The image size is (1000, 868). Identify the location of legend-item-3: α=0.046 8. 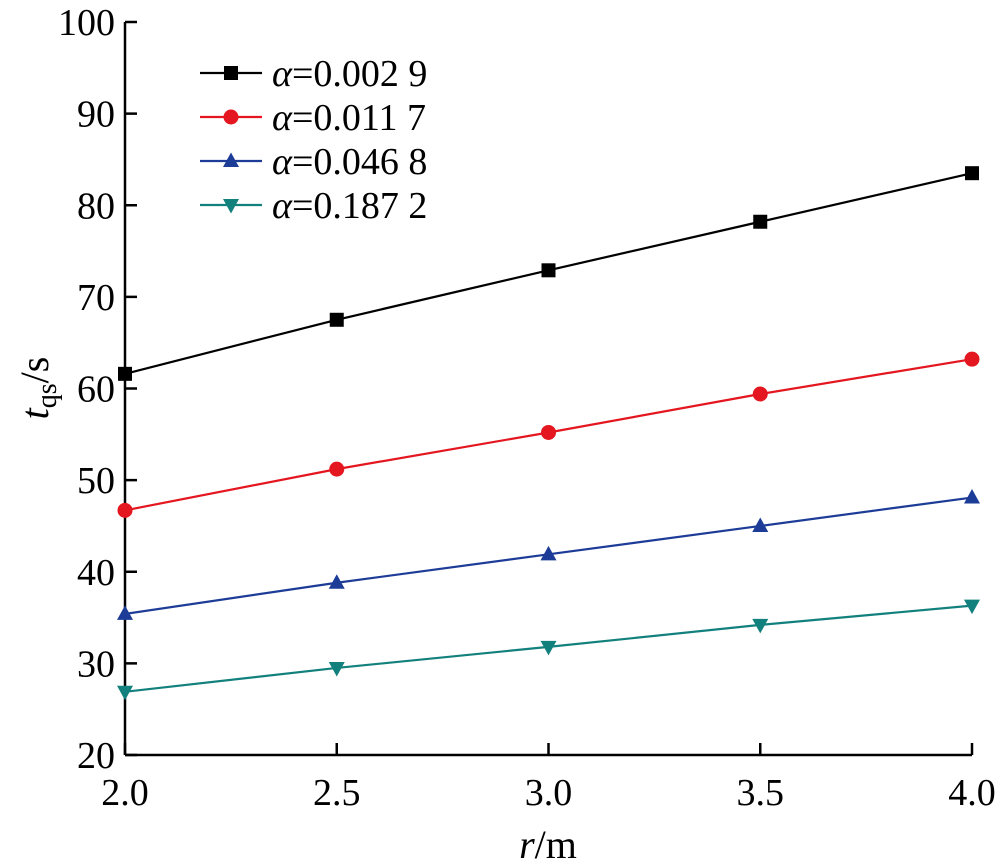
(313, 162).